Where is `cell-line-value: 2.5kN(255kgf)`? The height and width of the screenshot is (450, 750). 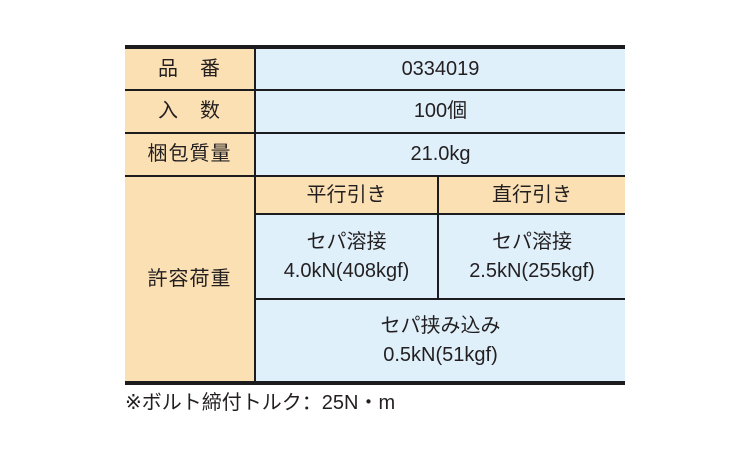
cell-line-value: 2.5kN(255kgf) is located at coordinates (532, 270).